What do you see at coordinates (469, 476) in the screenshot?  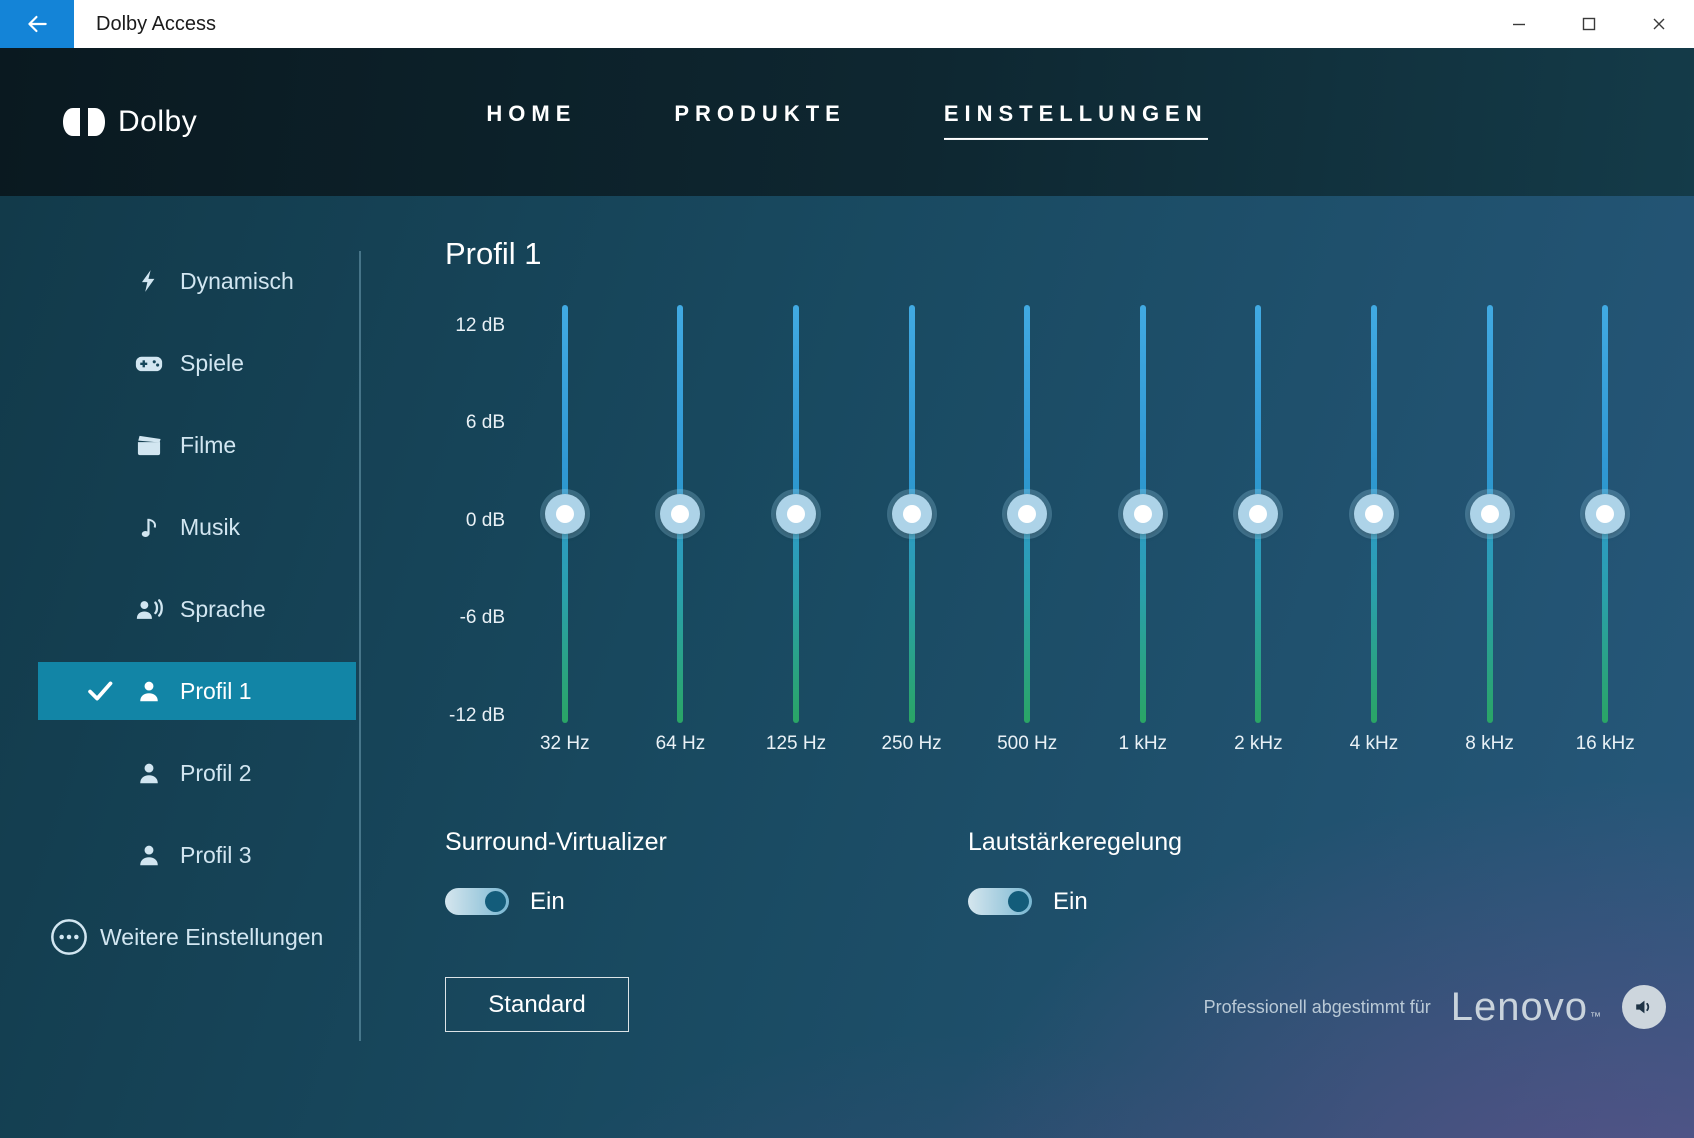 I see `db-axis: 12 dB 6 dB 0 dB -6 dB -12 dB` at bounding box center [469, 476].